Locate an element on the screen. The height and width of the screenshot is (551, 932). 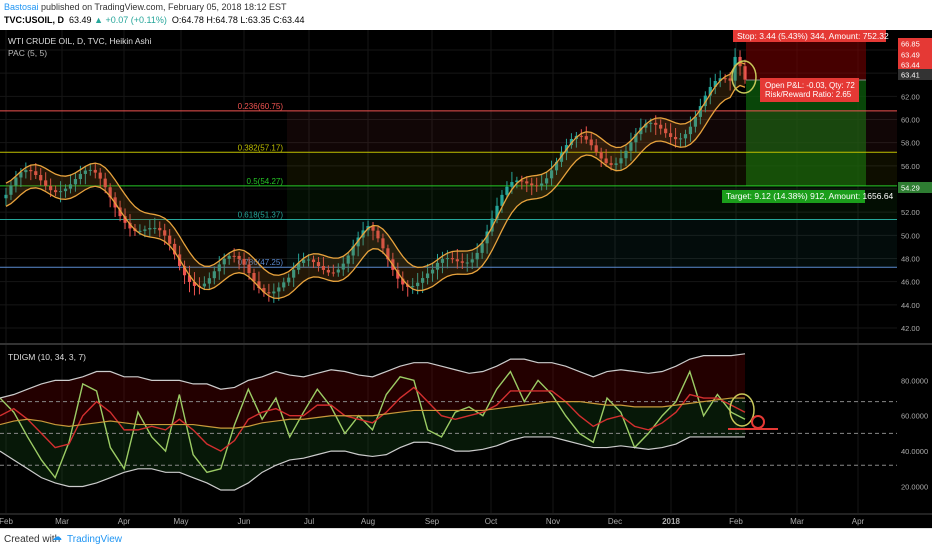
tdi-tick-label: 60.0000 is located at coordinates (914, 416).